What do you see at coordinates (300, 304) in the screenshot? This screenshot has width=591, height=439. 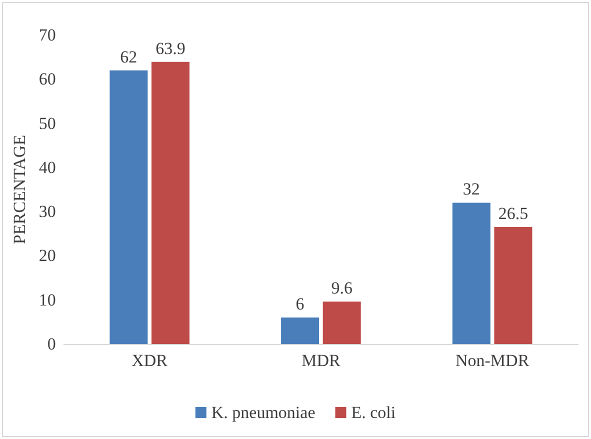 I see `data-label: 6` at bounding box center [300, 304].